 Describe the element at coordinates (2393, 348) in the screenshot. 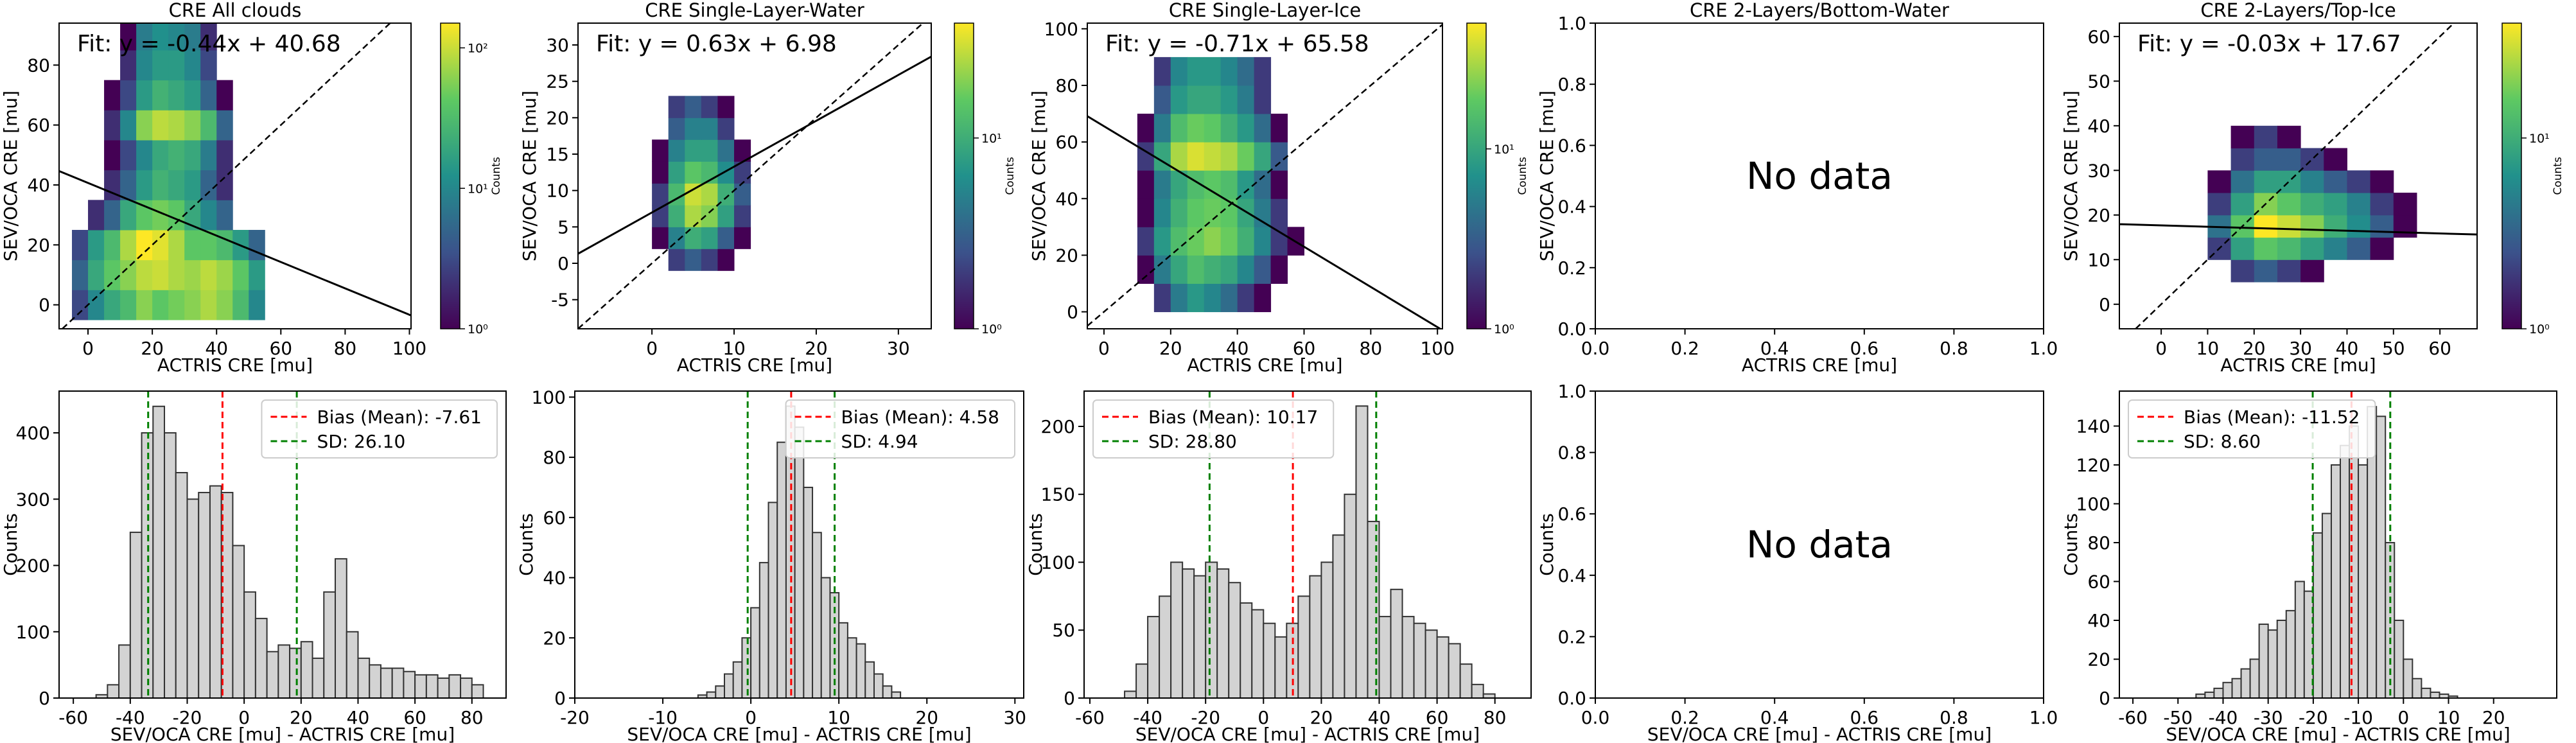

I see `x-tick-label: 50` at that location.